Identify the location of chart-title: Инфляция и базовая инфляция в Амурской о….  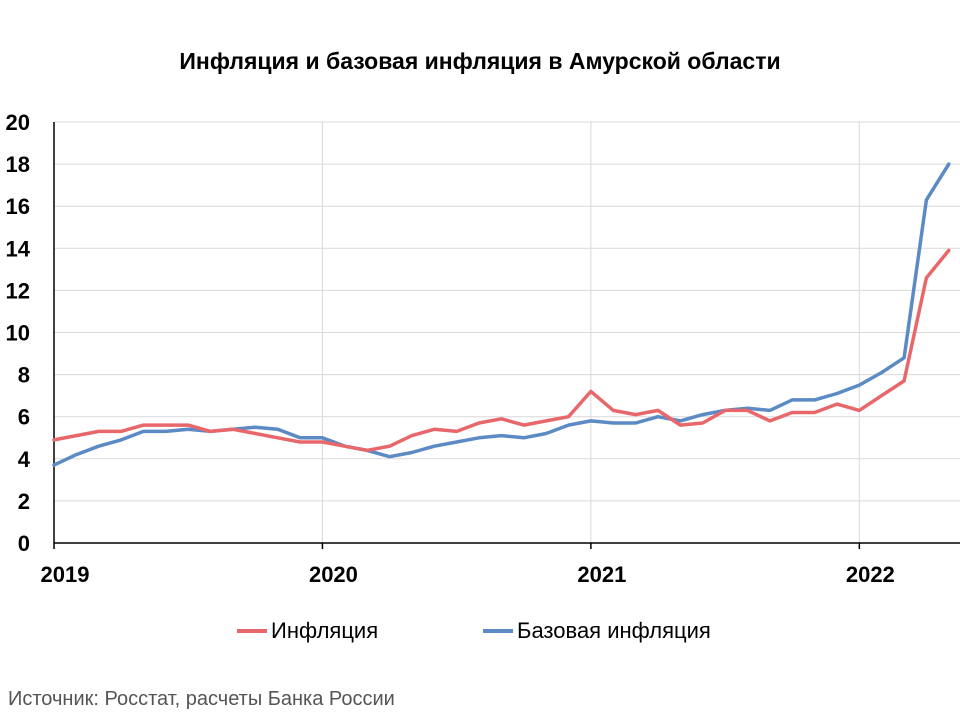
(480, 61).